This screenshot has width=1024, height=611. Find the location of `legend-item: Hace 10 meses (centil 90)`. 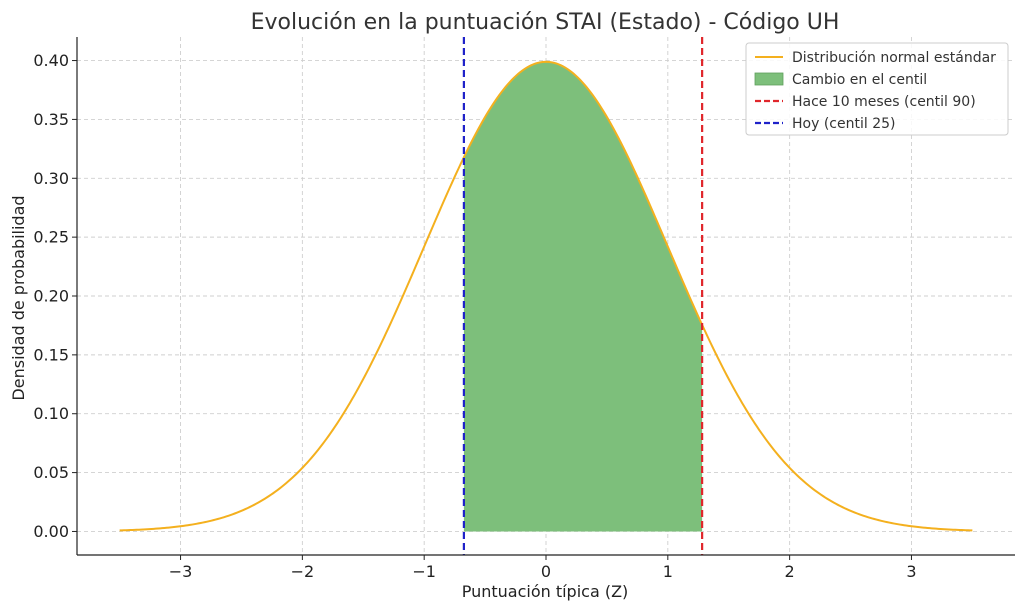

legend-item: Hace 10 meses (centil 90) is located at coordinates (865, 102).